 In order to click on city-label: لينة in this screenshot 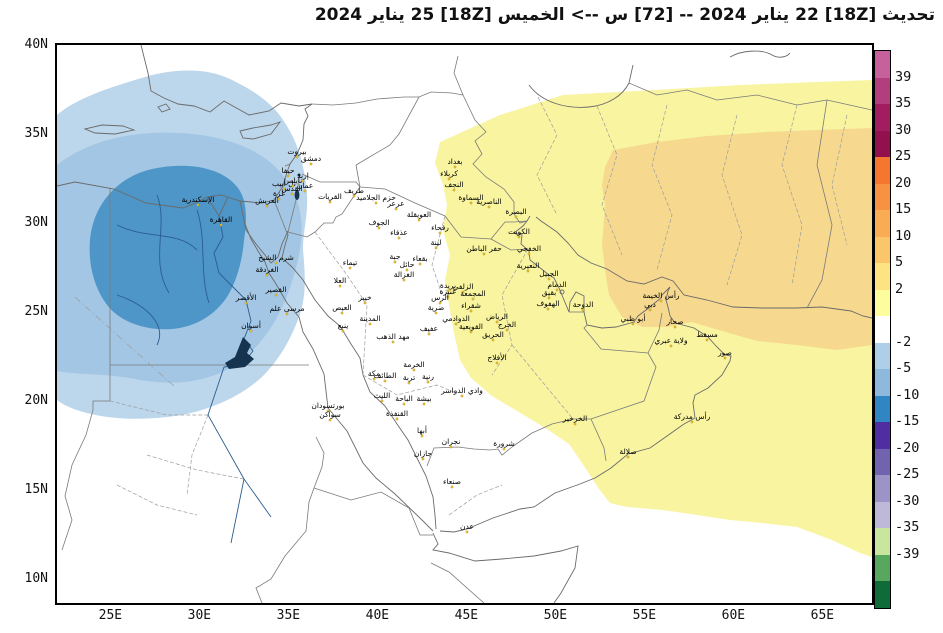, I will do `click(436, 242)`.